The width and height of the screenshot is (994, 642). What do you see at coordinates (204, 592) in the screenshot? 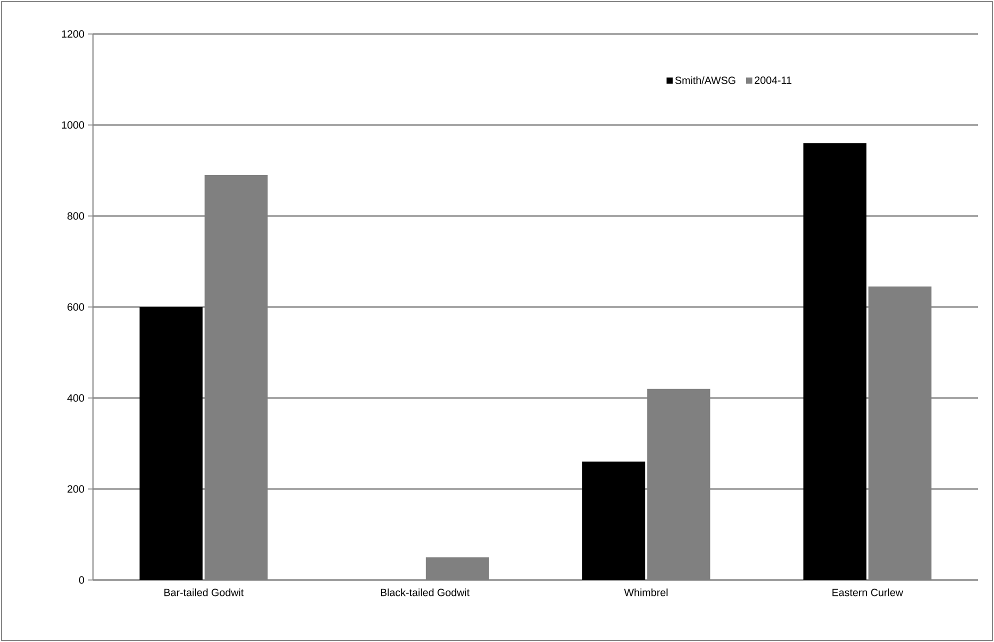
I see `x-tick-label: Bar-tailed Godwit` at bounding box center [204, 592].